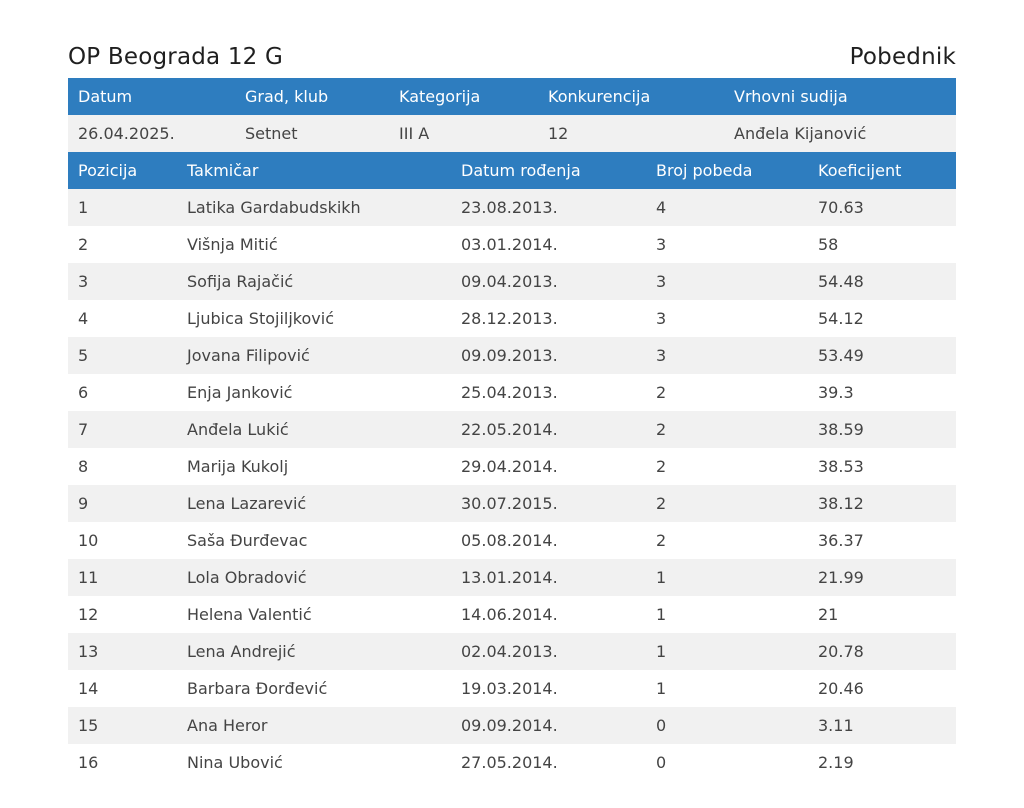  What do you see at coordinates (841, 466) in the screenshot?
I see `row-coefficient: 38.53` at bounding box center [841, 466].